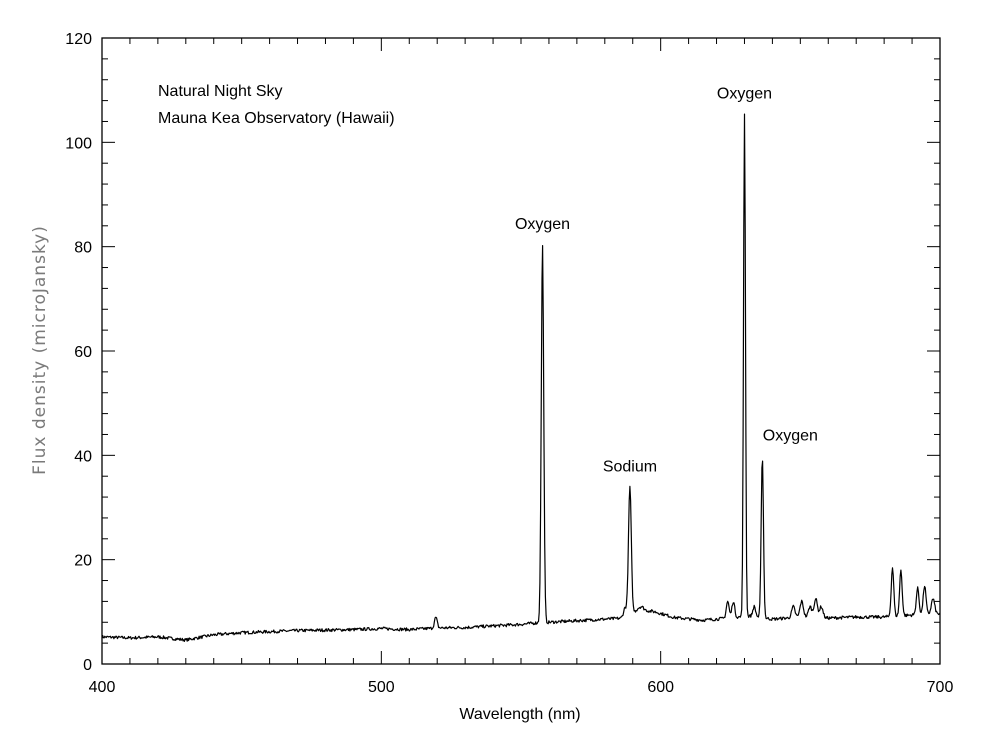 The height and width of the screenshot is (747, 1000). What do you see at coordinates (83, 561) in the screenshot?
I see `y-tick-label: 20` at bounding box center [83, 561].